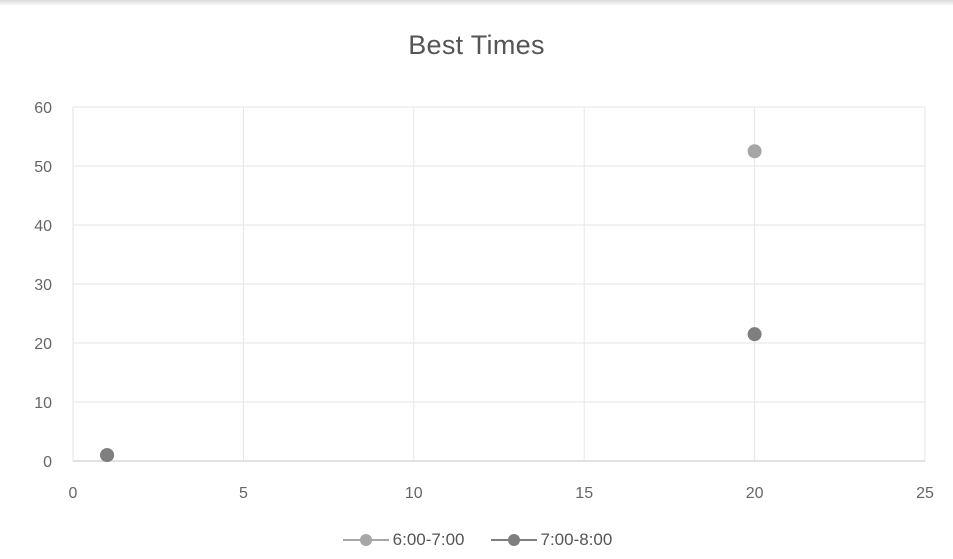 The height and width of the screenshot is (559, 953). What do you see at coordinates (43, 108) in the screenshot?
I see `y-tick-label-60: 60` at bounding box center [43, 108].